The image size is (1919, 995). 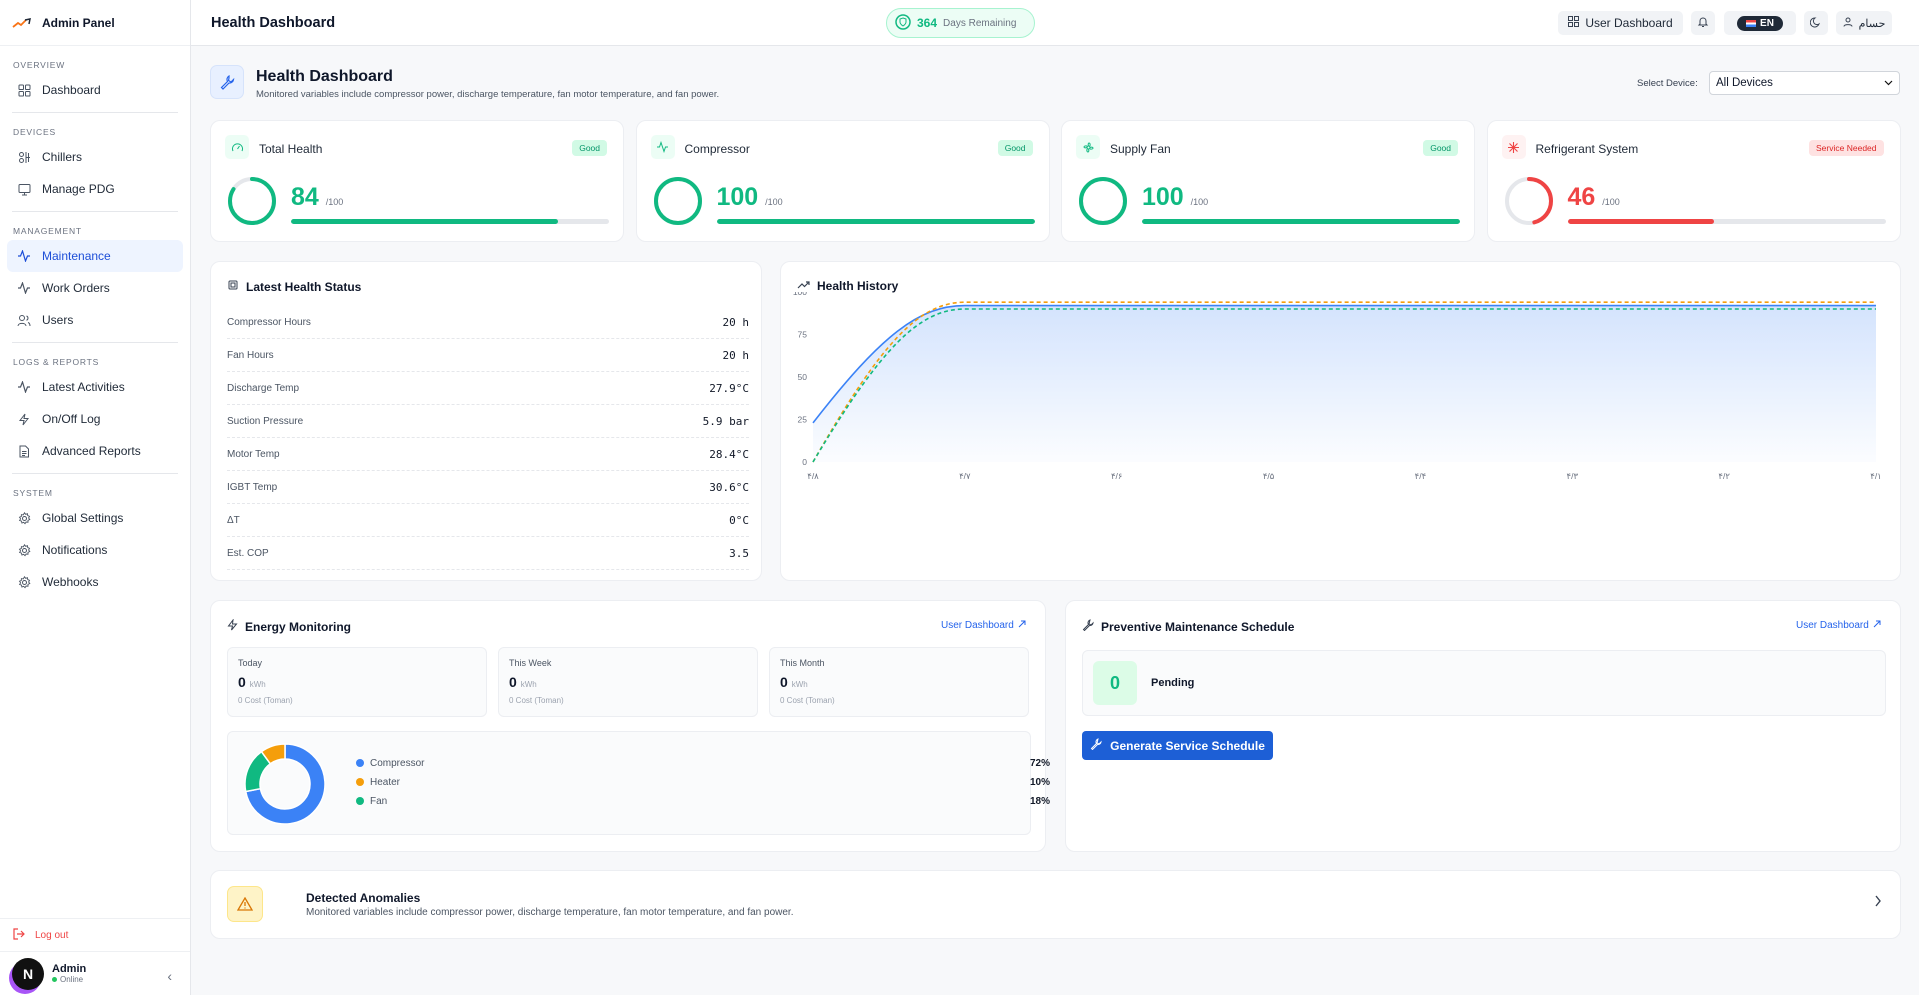 What do you see at coordinates (1703, 23) in the screenshot?
I see `bell-button` at bounding box center [1703, 23].